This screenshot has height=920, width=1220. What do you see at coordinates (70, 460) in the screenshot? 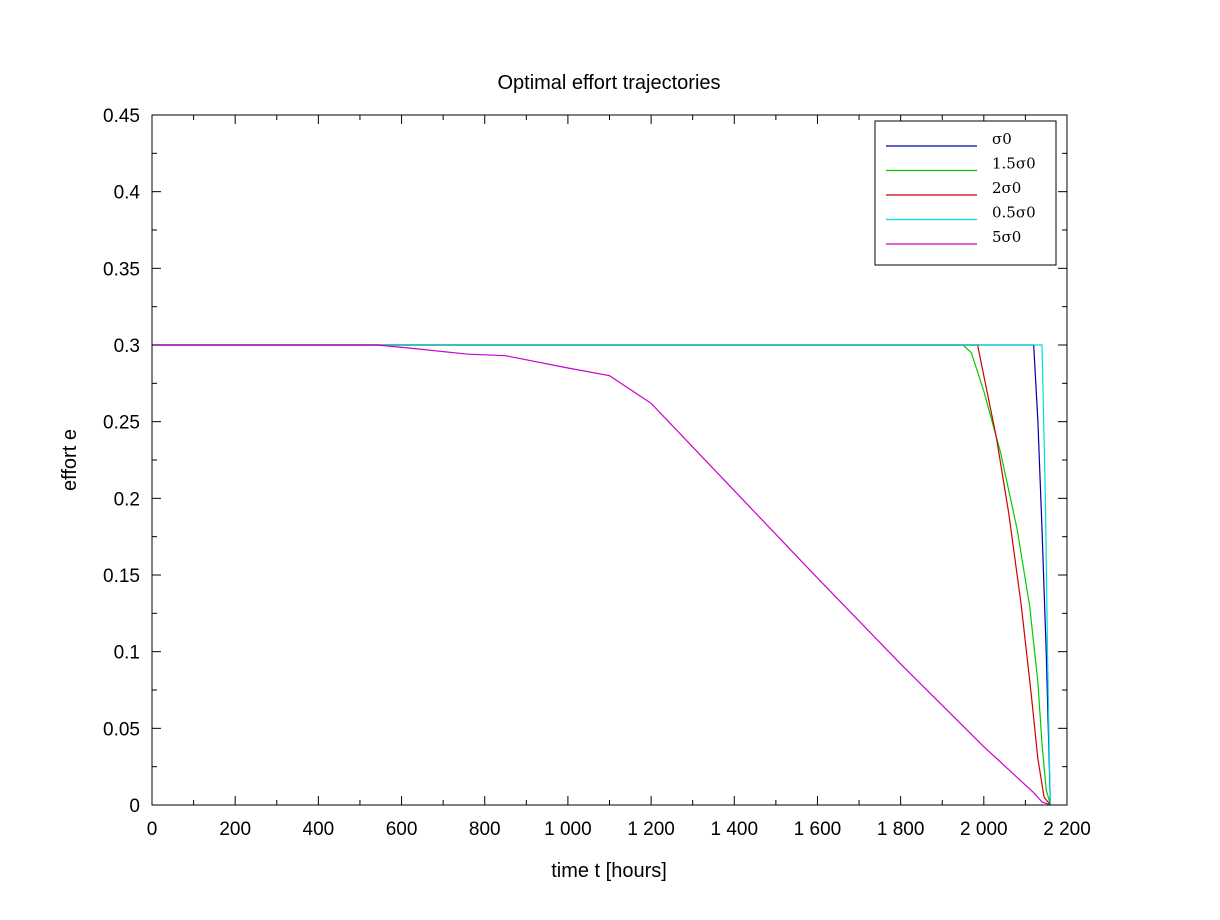
I see `y-axis-title: effort e` at bounding box center [70, 460].